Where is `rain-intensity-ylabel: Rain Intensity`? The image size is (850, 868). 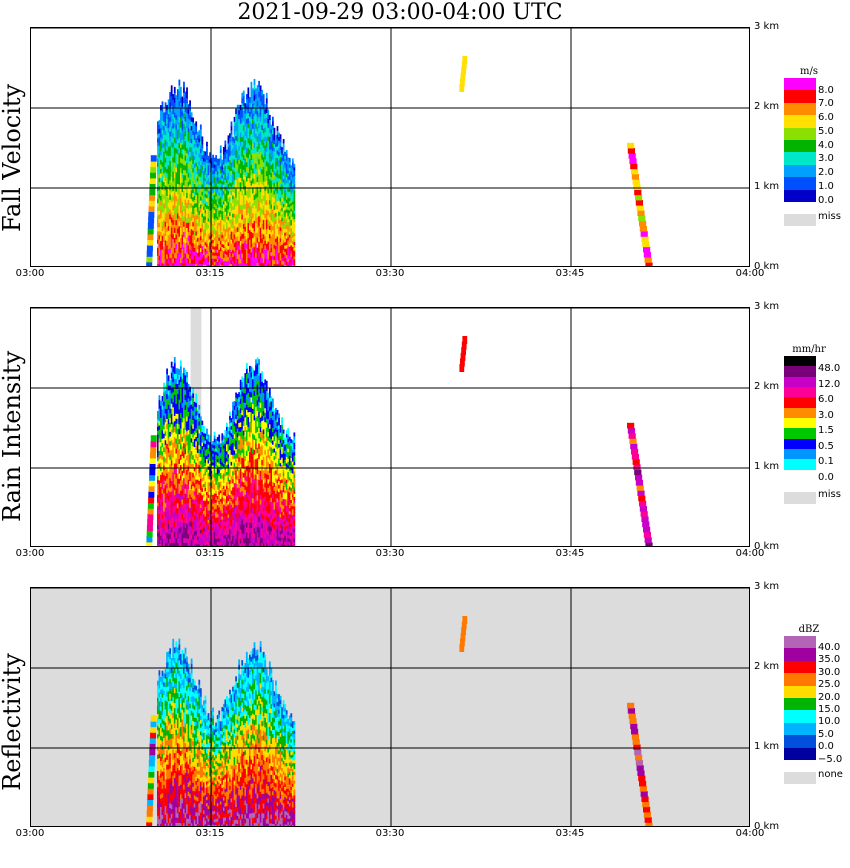
rain-intensity-ylabel: Rain Intensity is located at coordinates (13, 436).